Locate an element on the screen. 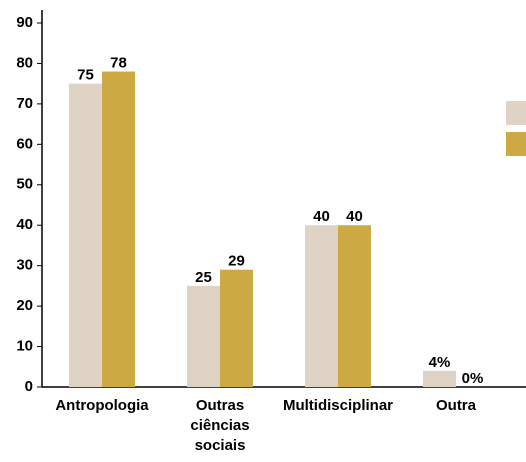 The width and height of the screenshot is (526, 462). data-label: 78 is located at coordinates (118, 63).